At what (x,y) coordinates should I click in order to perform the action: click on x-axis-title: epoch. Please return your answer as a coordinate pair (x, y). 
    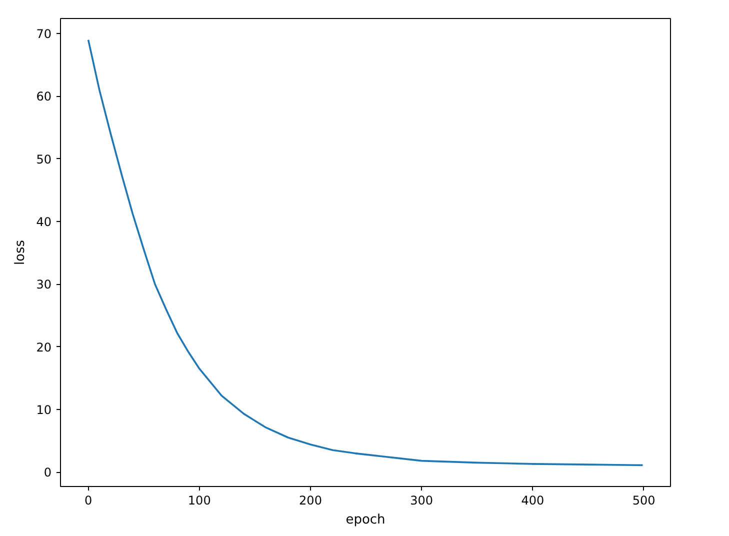
    Looking at the image, I should click on (366, 520).